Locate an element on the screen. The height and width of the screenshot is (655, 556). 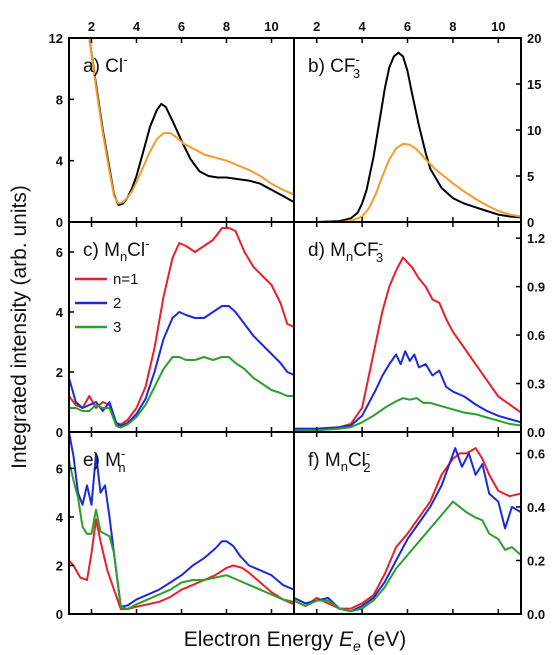
panel-label-sub: 2 is located at coordinates (366, 467).